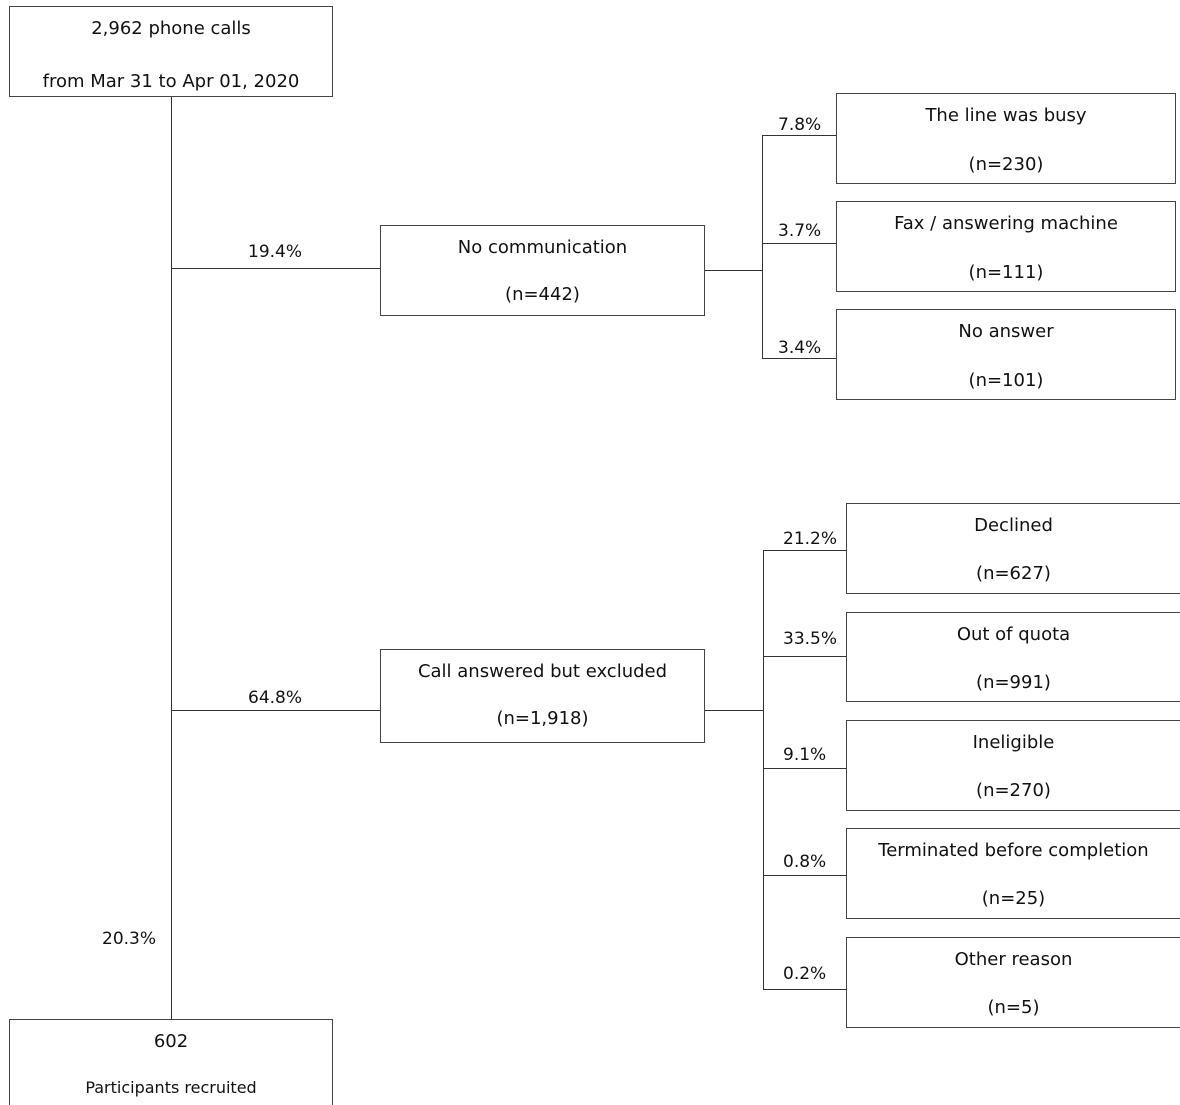 The height and width of the screenshot is (1105, 1180). I want to click on pct-recruited: 20.3%, so click(129, 939).